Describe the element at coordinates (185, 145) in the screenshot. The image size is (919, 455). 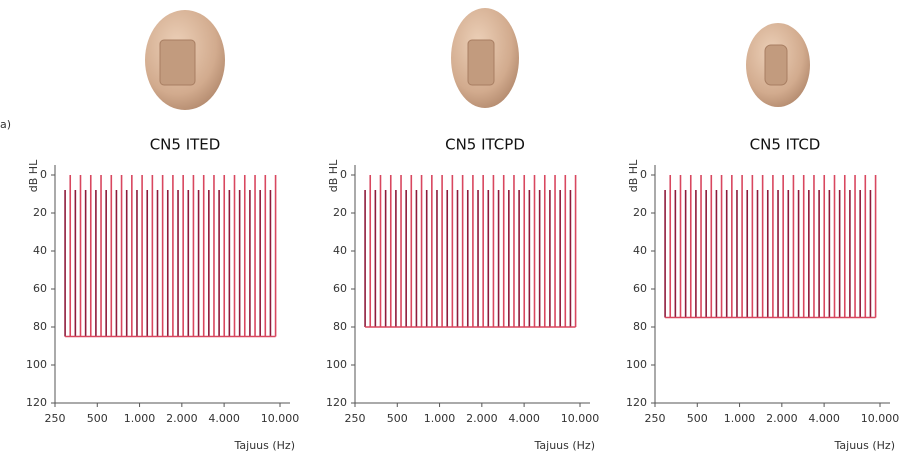
I see `chart-title: CN5 ITED` at that location.